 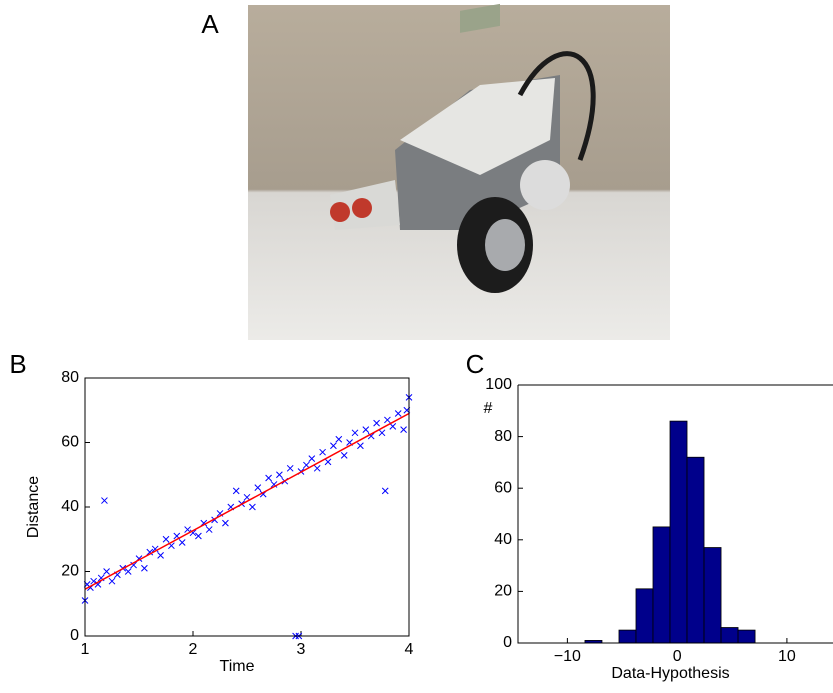 What do you see at coordinates (475, 364) in the screenshot?
I see `panel-label: C` at bounding box center [475, 364].